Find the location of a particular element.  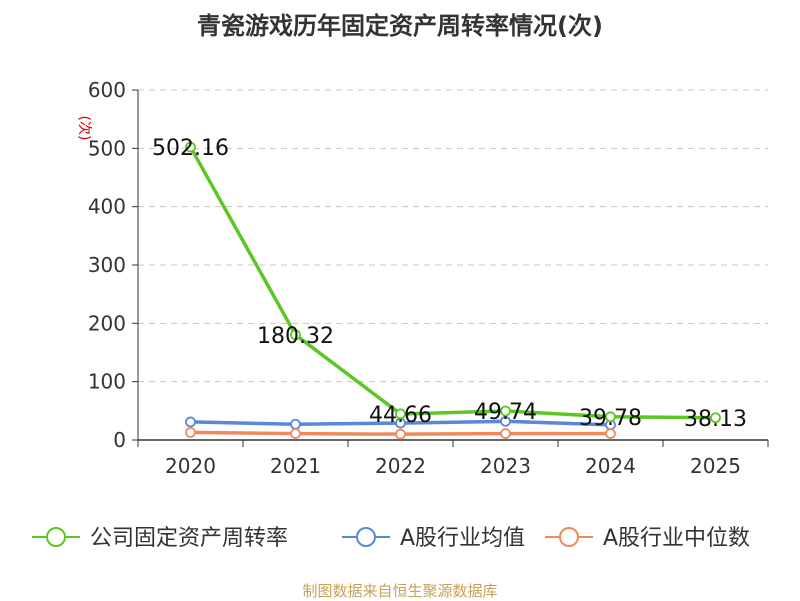

legend-label: 公司固定资产周转率 is located at coordinates (189, 538).